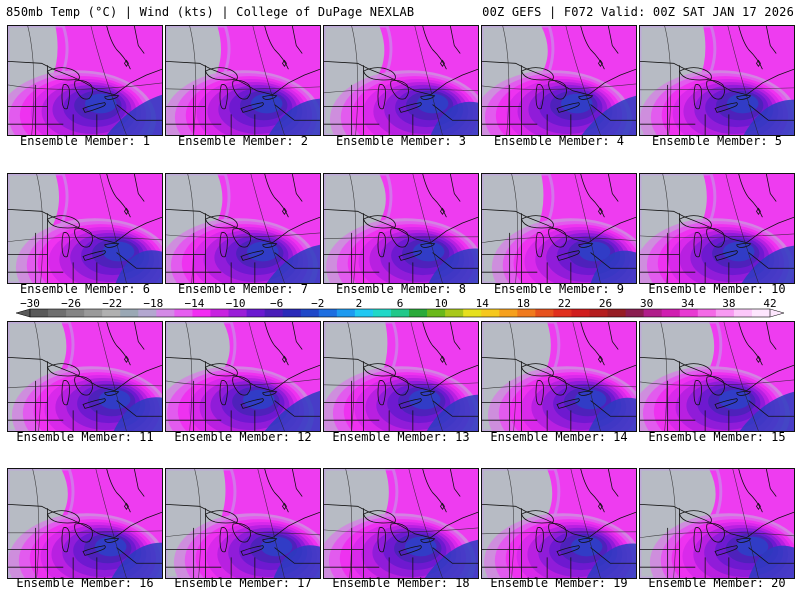  I want to click on ensemble-member-label: Ensemble Member: 6, so click(85, 289).